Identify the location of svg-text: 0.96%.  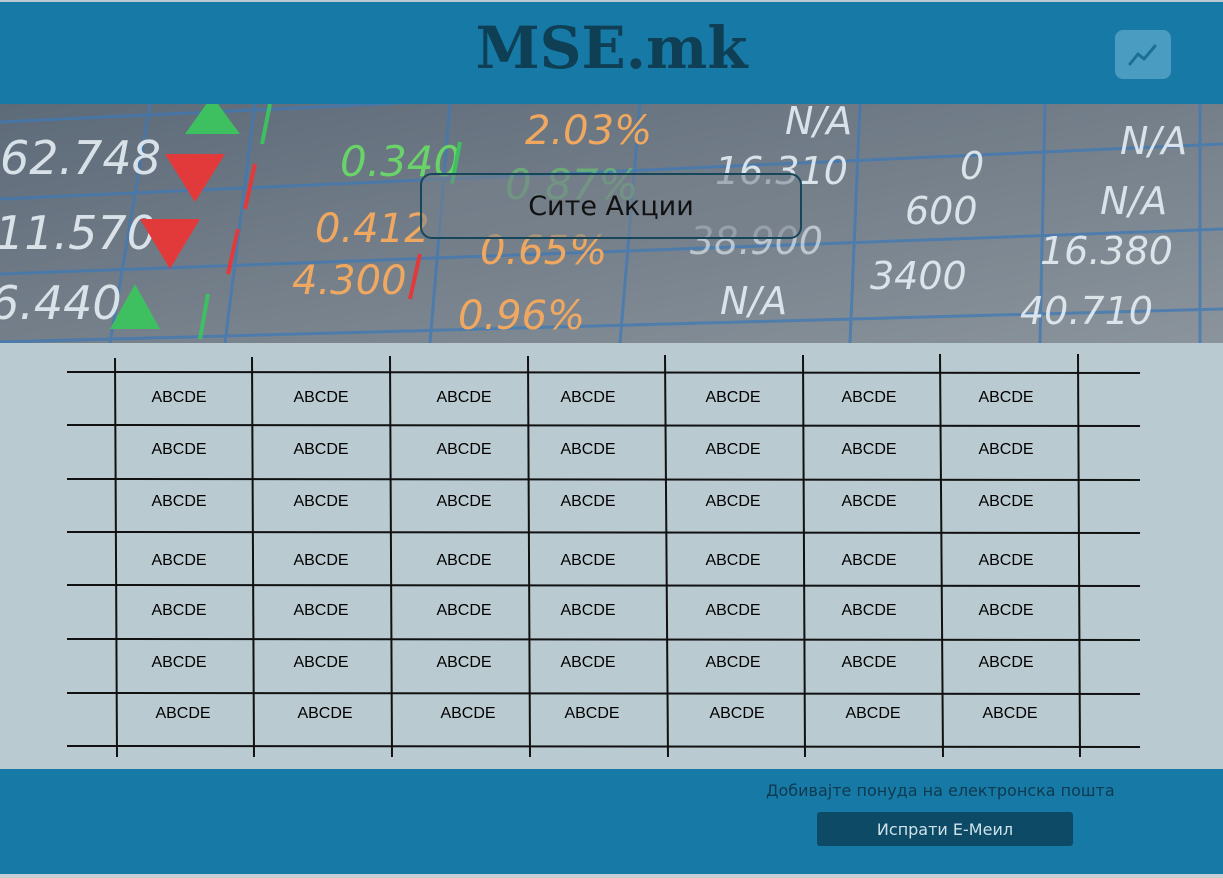
(521, 316).